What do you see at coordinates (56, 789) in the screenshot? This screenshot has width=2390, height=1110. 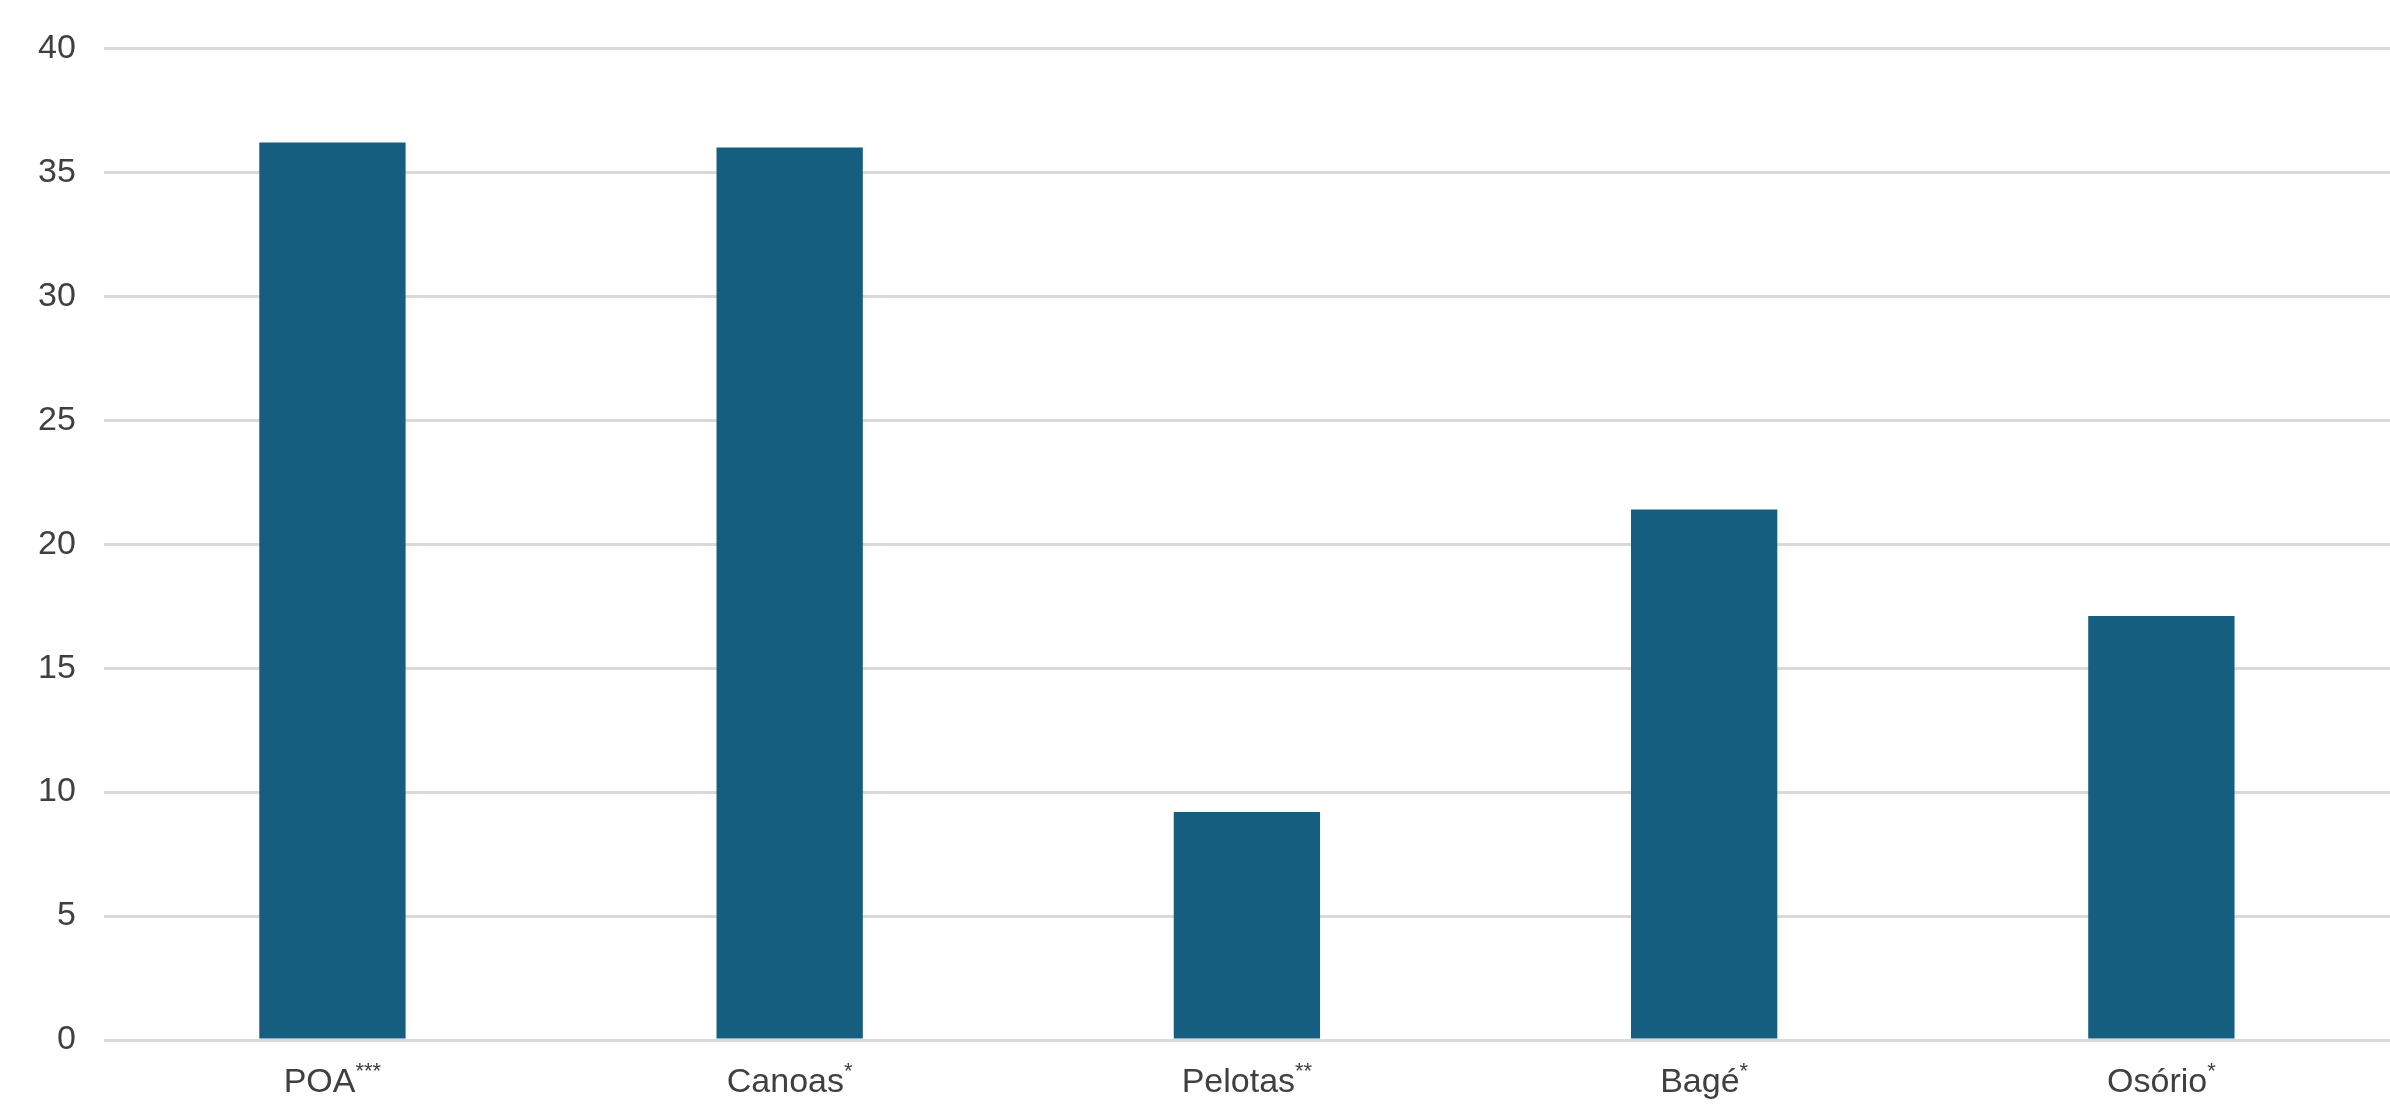 I see `y-tick-label: 10` at bounding box center [56, 789].